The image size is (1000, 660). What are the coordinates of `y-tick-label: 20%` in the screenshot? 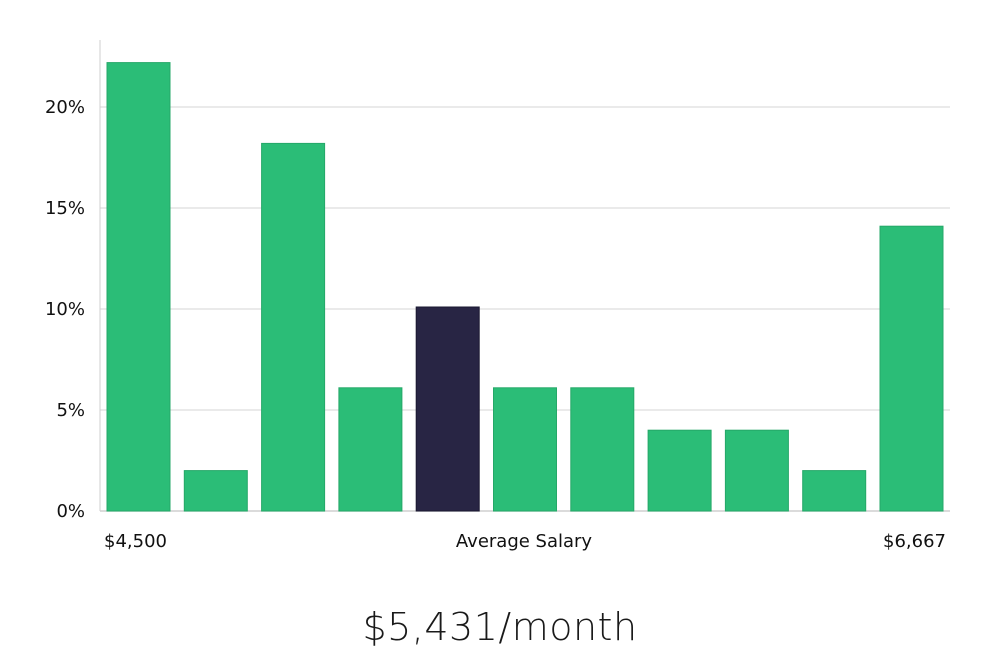 It's located at (65, 107).